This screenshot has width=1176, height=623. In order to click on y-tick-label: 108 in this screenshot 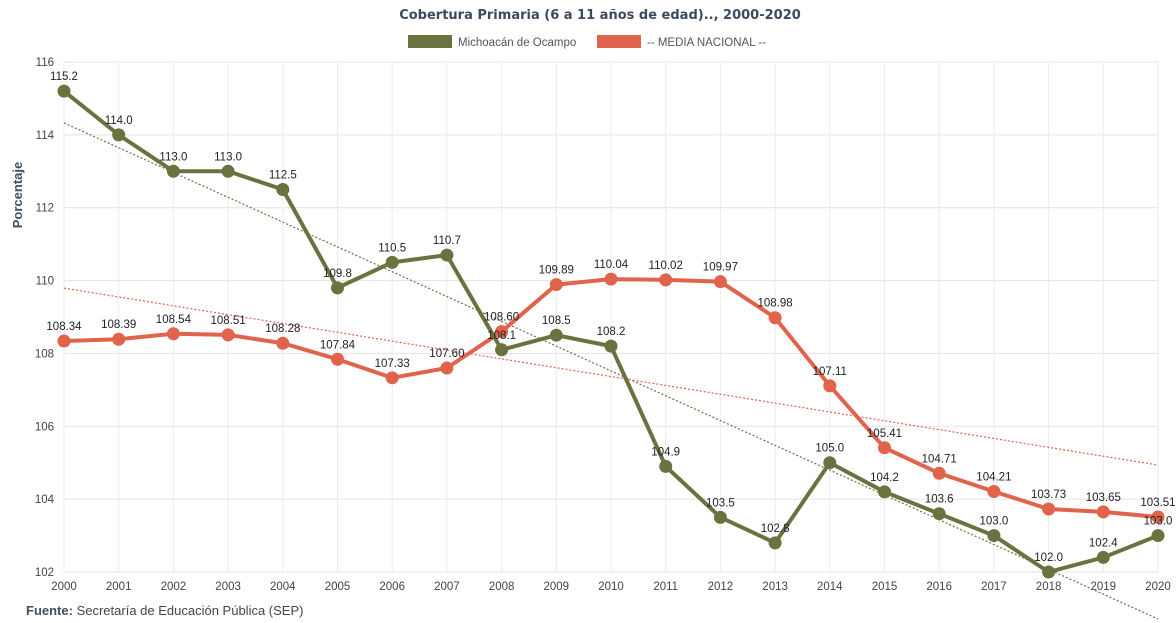, I will do `click(44, 354)`.